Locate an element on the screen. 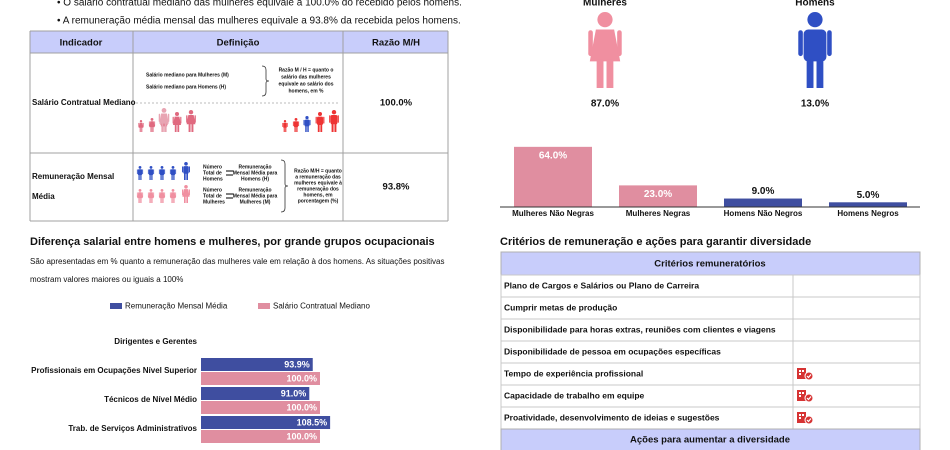  definition-note: equivale ao salário dos is located at coordinates (305, 84).